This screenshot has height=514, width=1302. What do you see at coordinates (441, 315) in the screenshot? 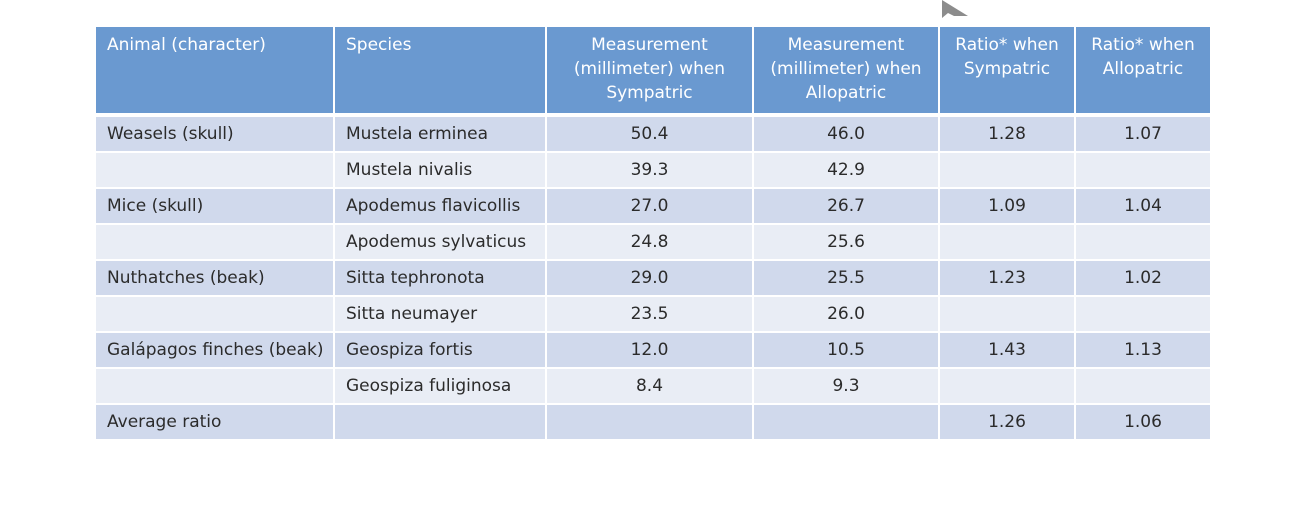
I see `cell-species: Sitta neumayer` at bounding box center [441, 315].